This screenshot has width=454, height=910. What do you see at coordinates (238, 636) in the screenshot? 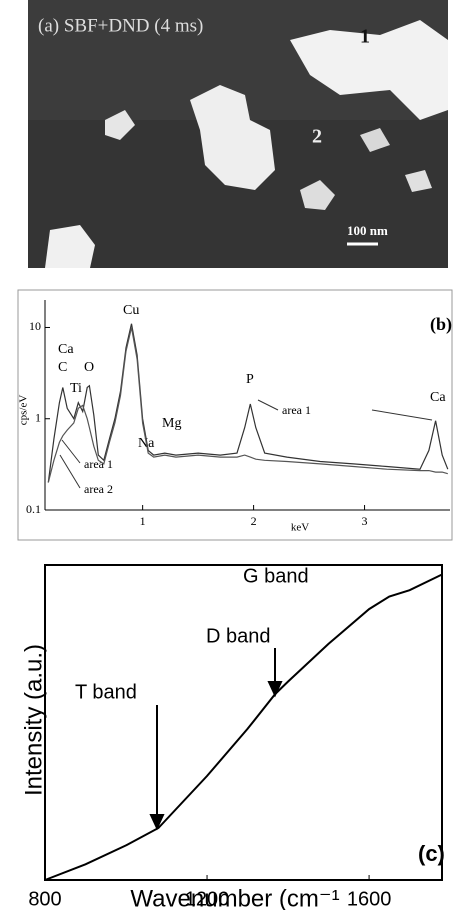
I see `annotation: D band` at bounding box center [238, 636].